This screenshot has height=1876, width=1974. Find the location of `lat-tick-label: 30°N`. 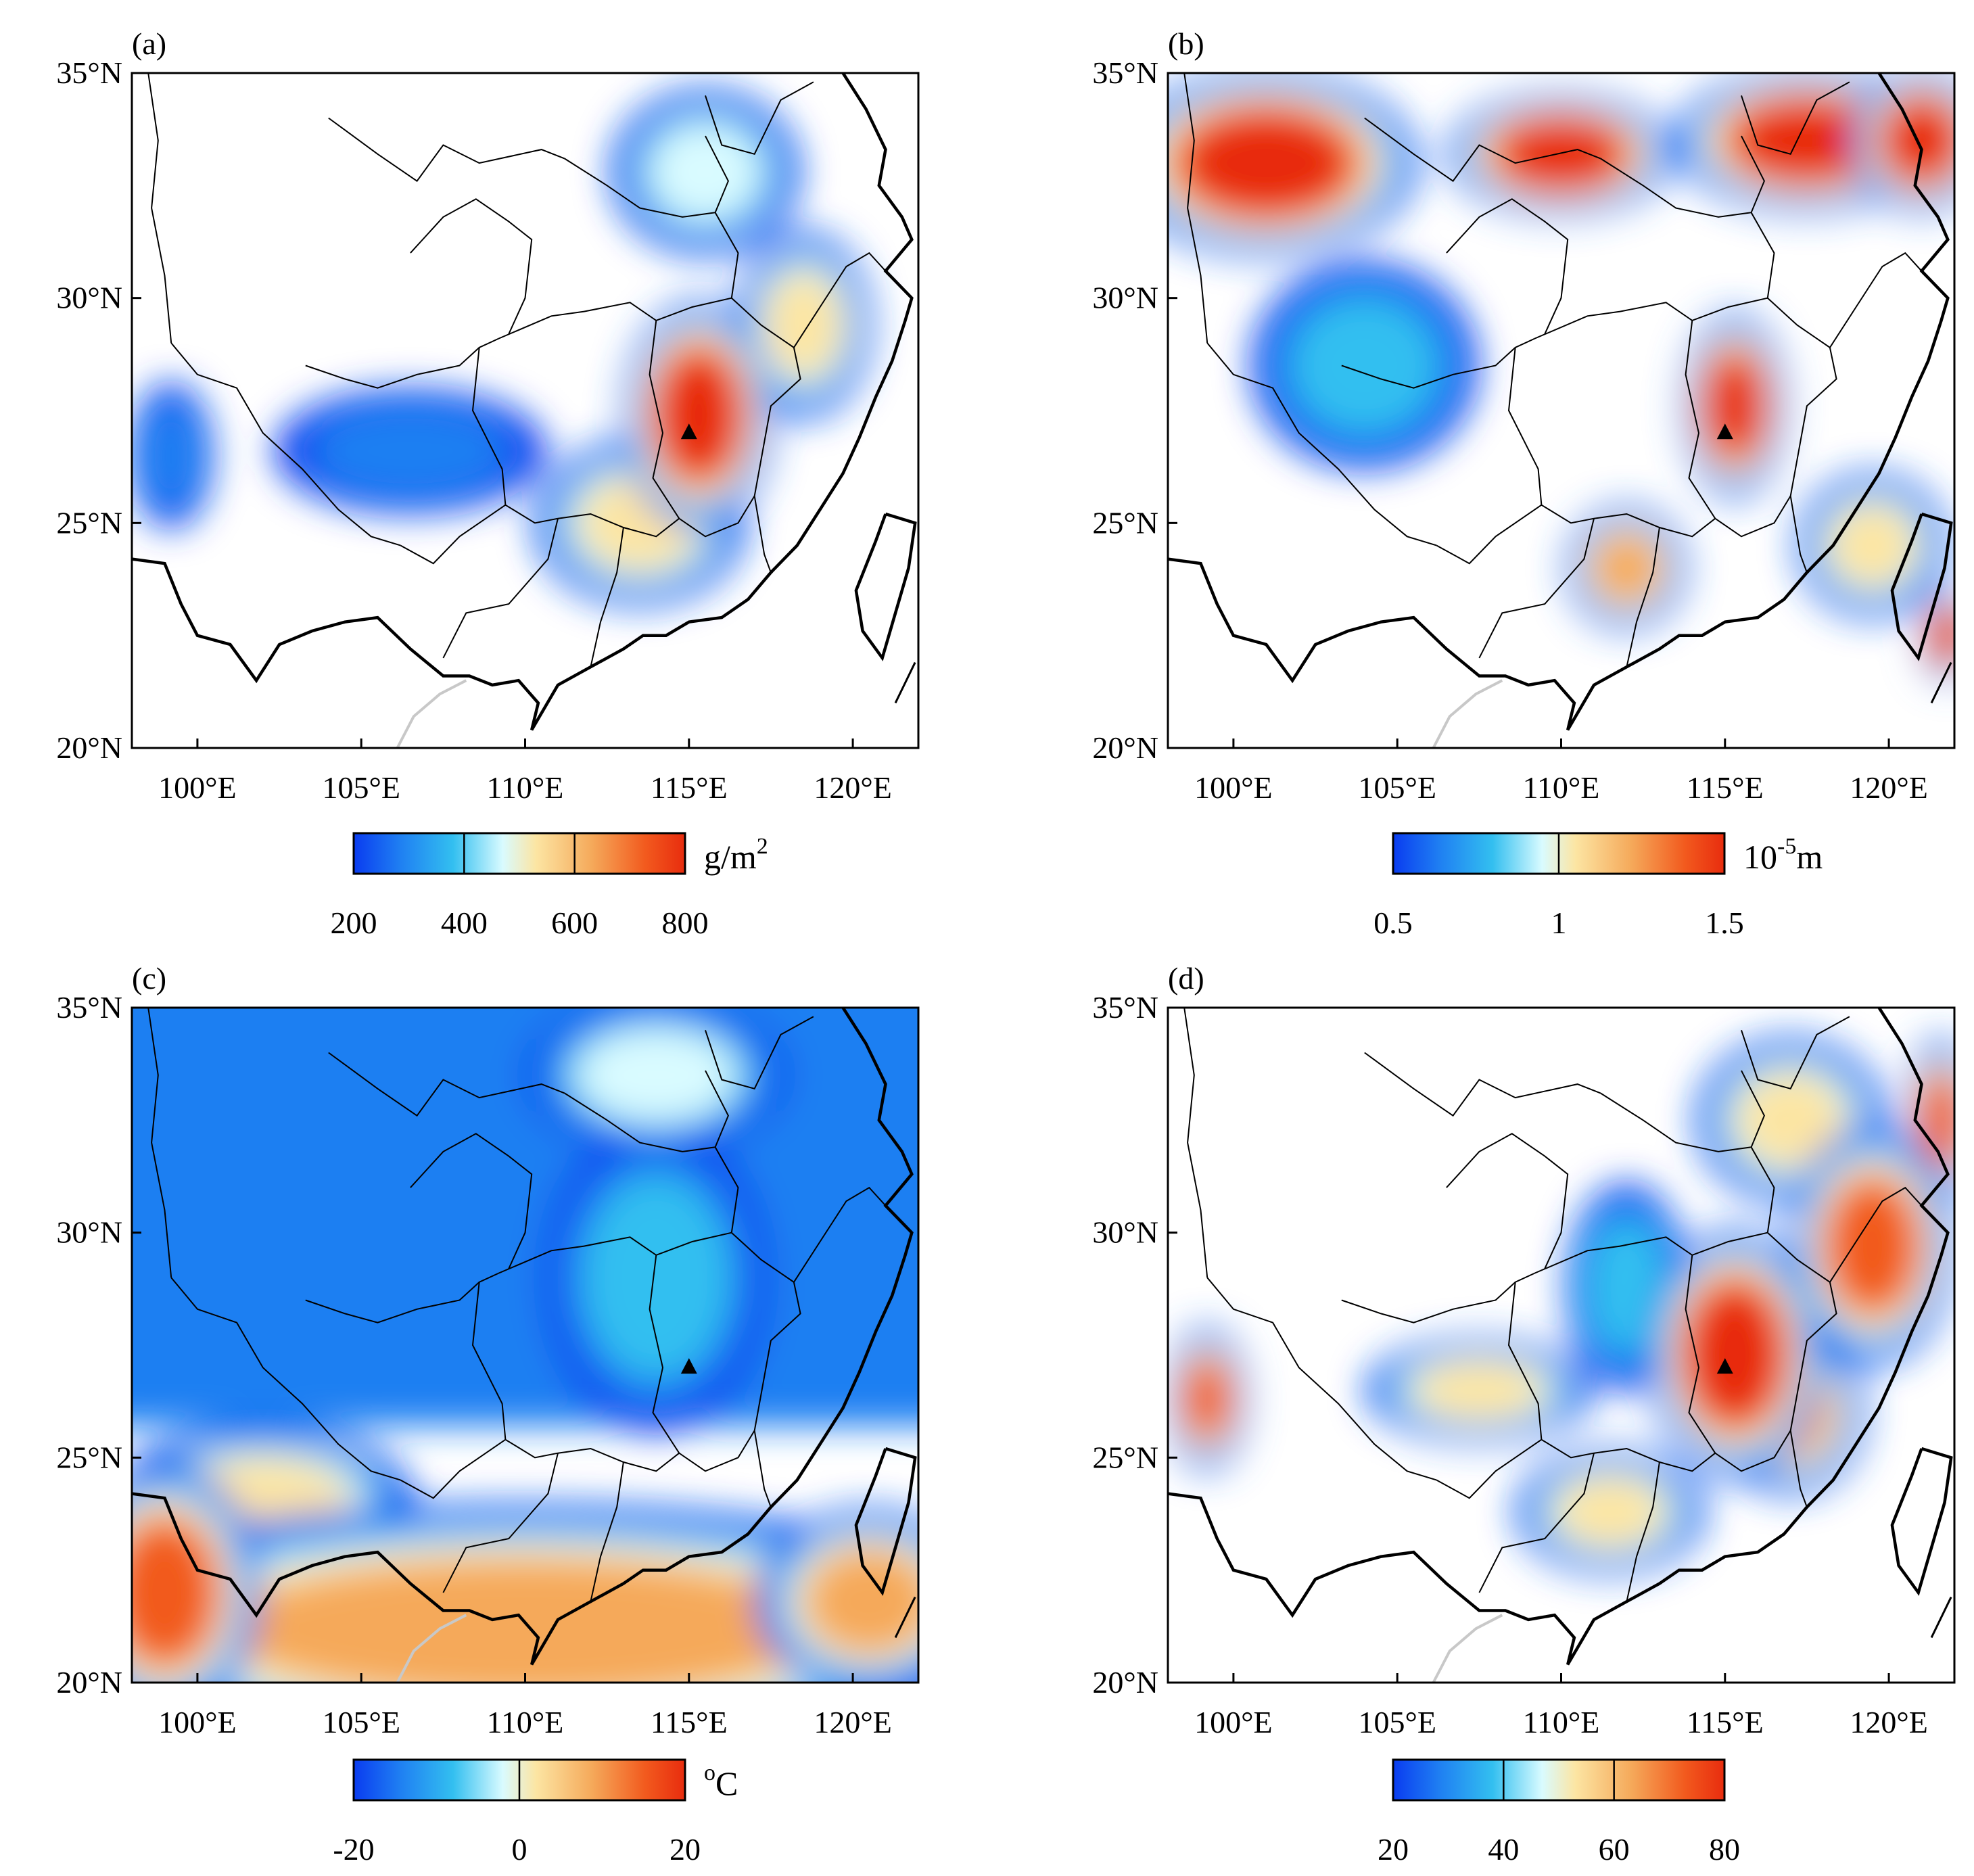

lat-tick-label: 30°N is located at coordinates (89, 298).